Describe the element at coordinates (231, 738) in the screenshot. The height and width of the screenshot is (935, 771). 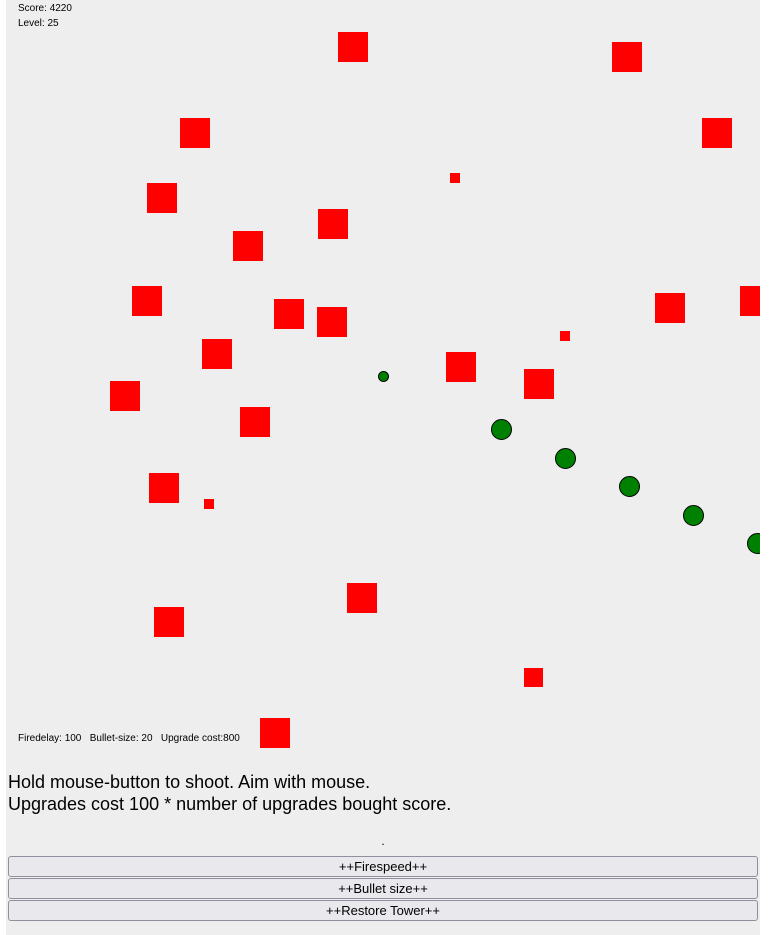
I see `upgrade-cost-value: 800` at that location.